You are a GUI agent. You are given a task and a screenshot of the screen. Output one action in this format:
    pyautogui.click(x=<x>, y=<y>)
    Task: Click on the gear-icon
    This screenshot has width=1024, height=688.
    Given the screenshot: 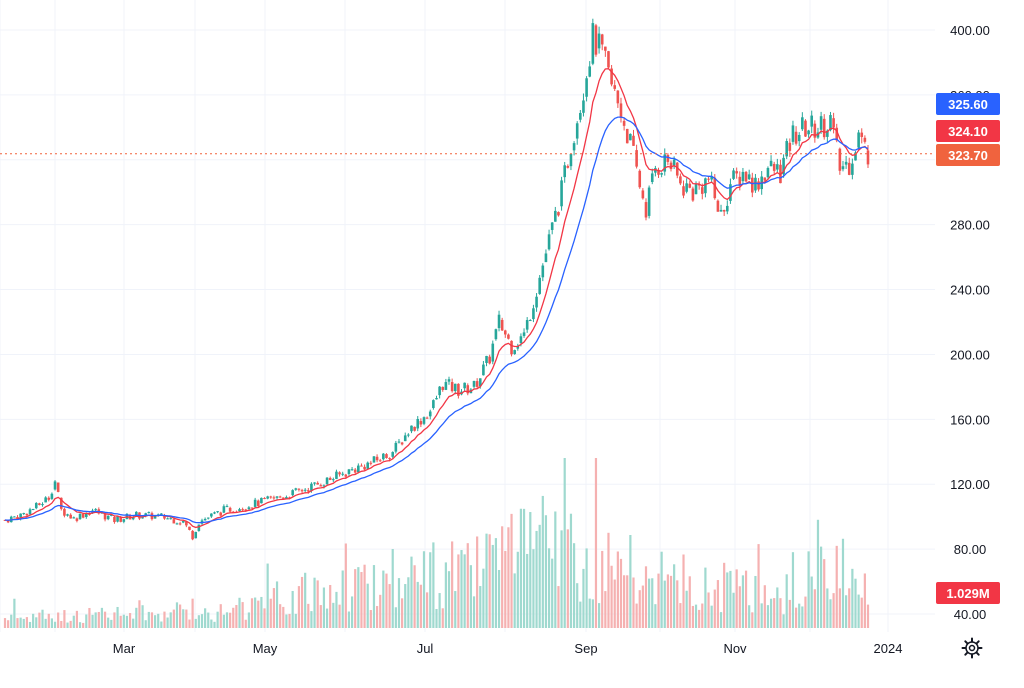 What is the action you would take?
    pyautogui.click(x=972, y=648)
    